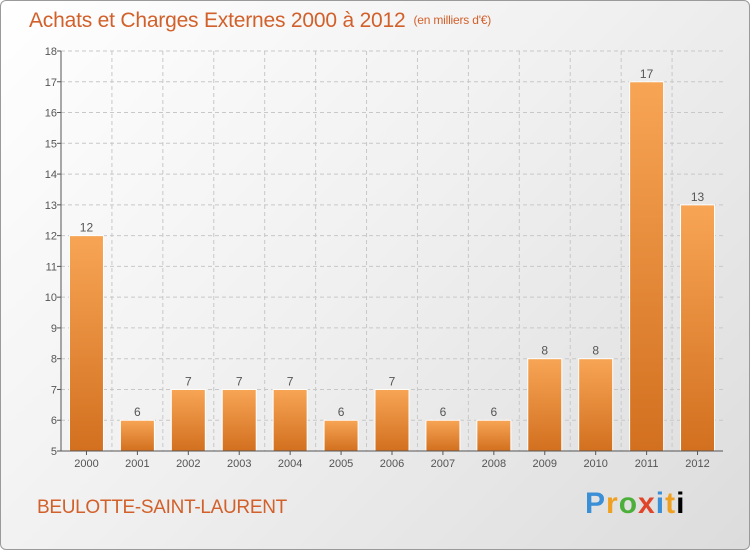 This screenshot has height=550, width=750. I want to click on y-tick-label: 17, so click(51, 83).